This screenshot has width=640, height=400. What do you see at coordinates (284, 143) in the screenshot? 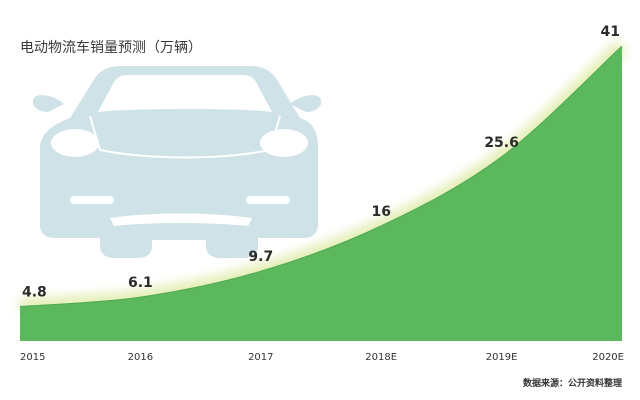
I see `car-right-headlight` at bounding box center [284, 143].